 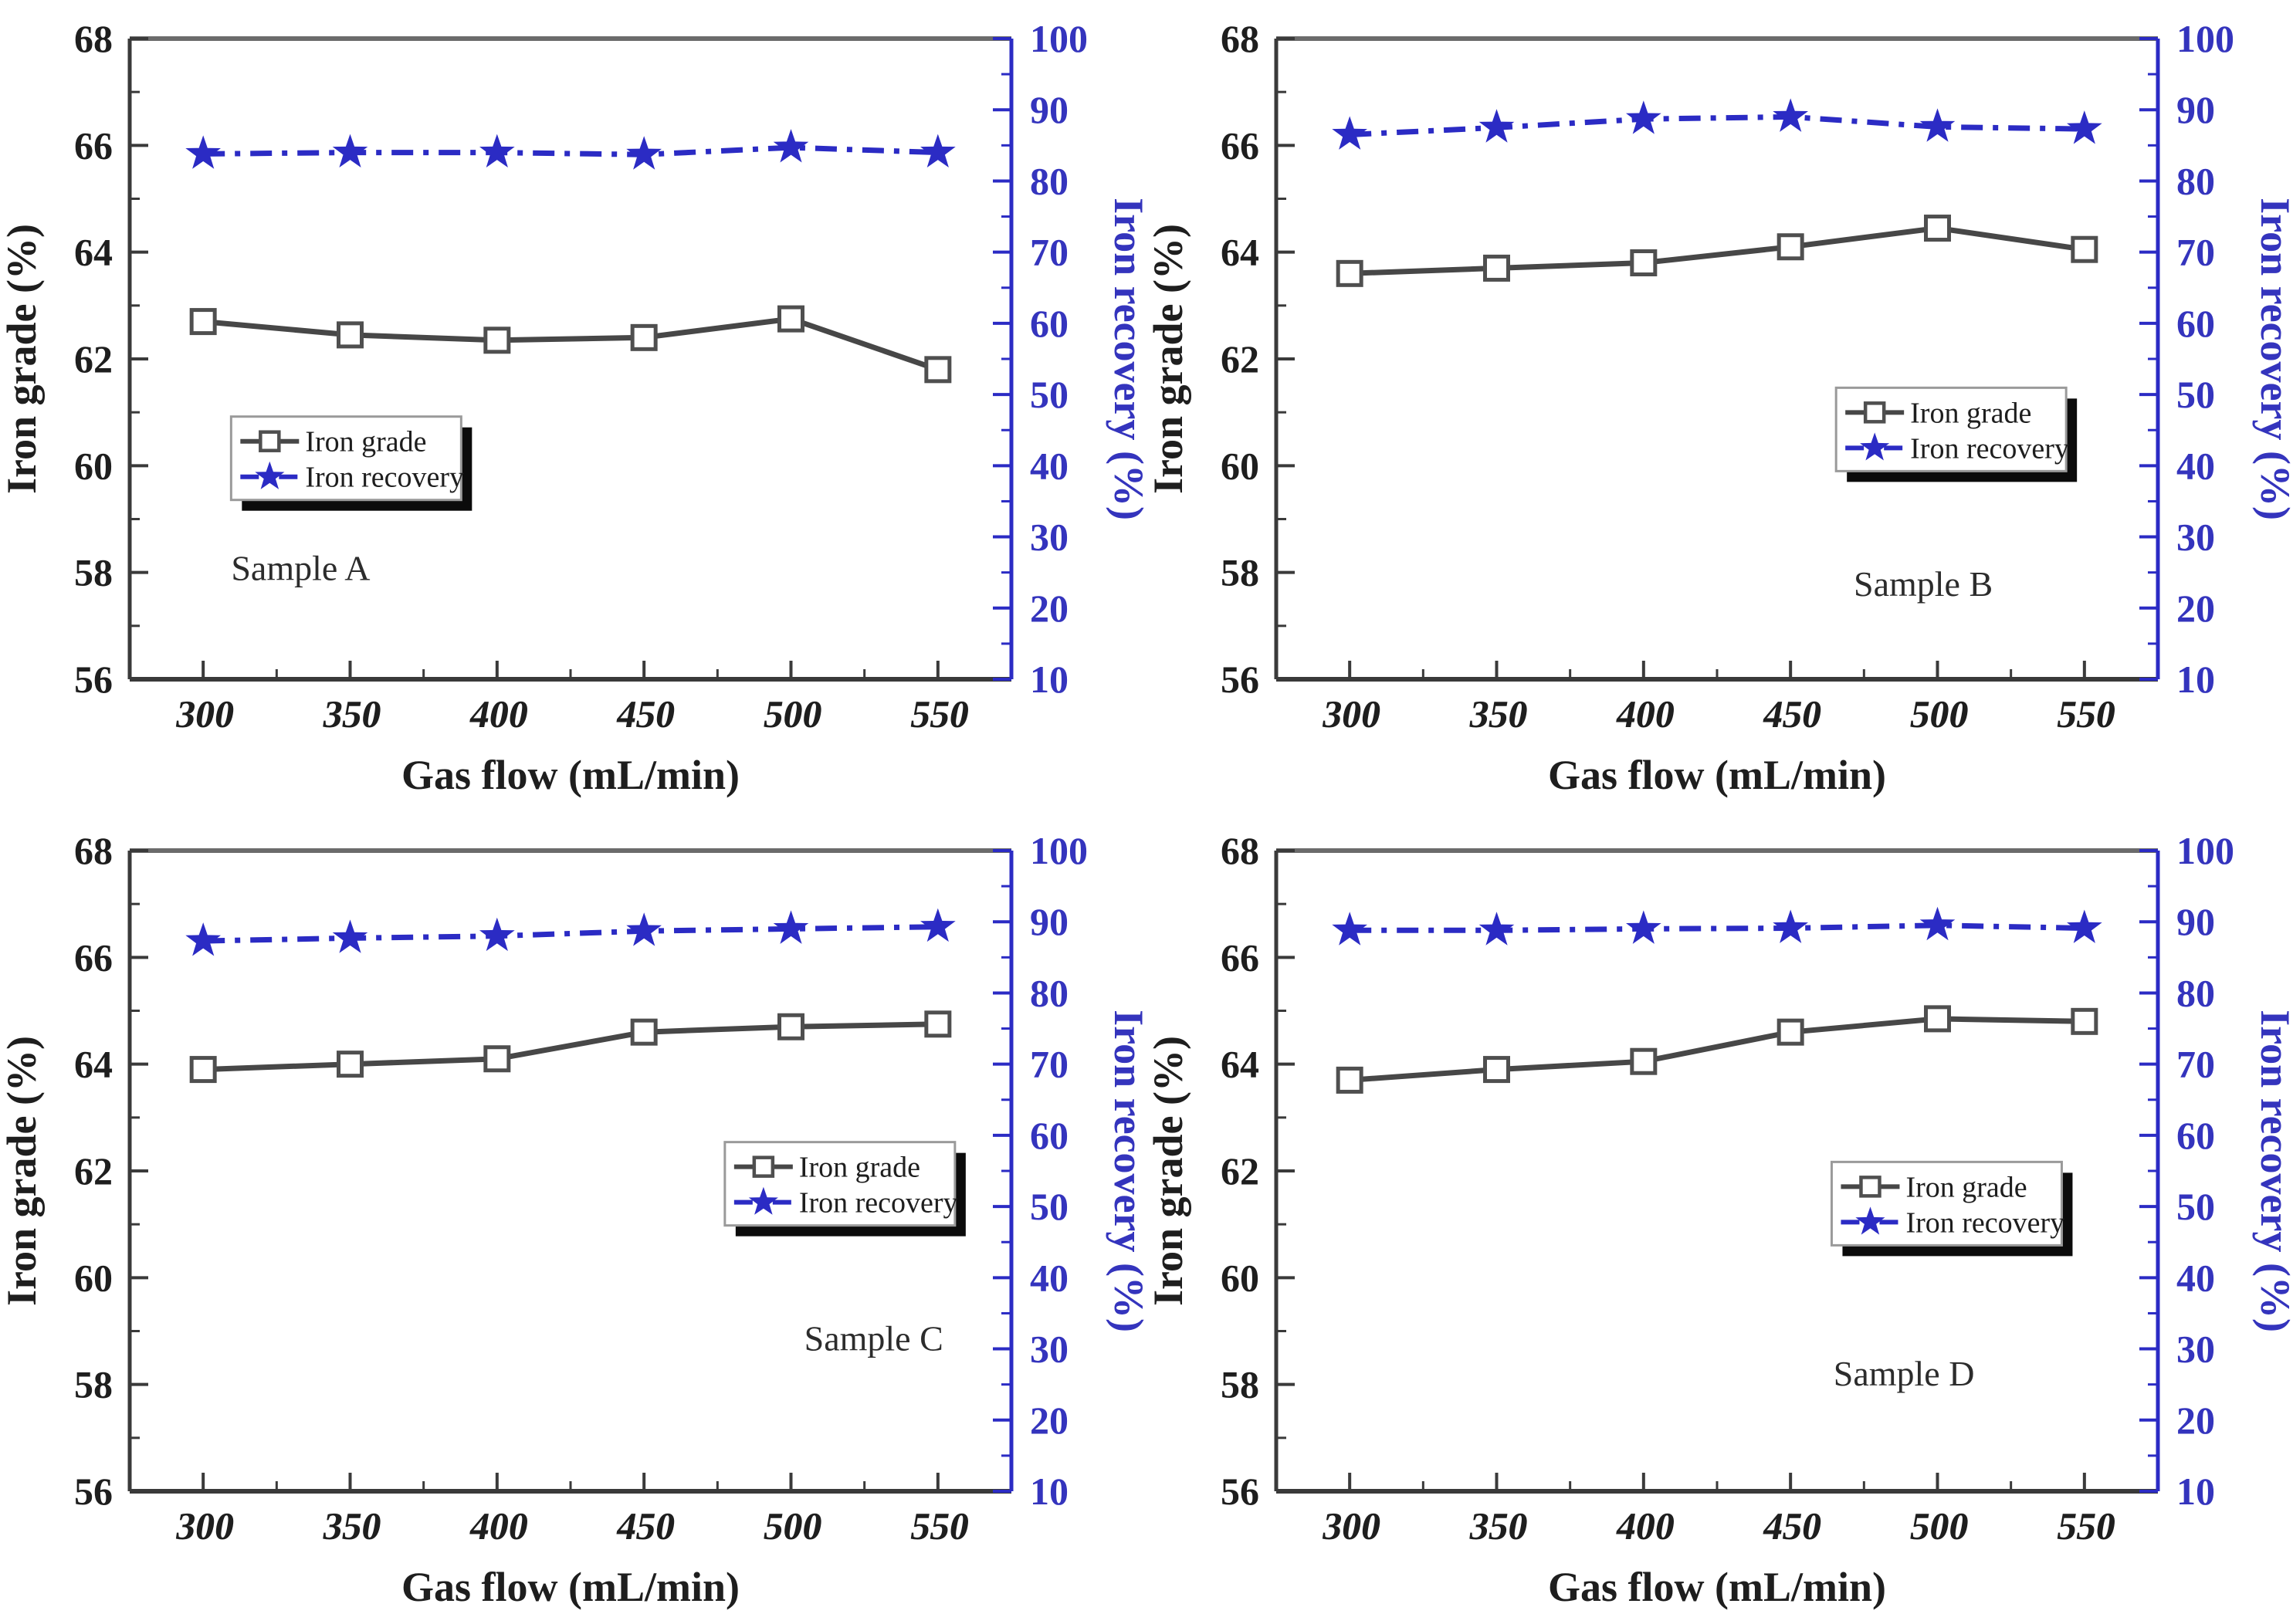 I want to click on y-left-tick-label: 60, so click(x=93, y=466).